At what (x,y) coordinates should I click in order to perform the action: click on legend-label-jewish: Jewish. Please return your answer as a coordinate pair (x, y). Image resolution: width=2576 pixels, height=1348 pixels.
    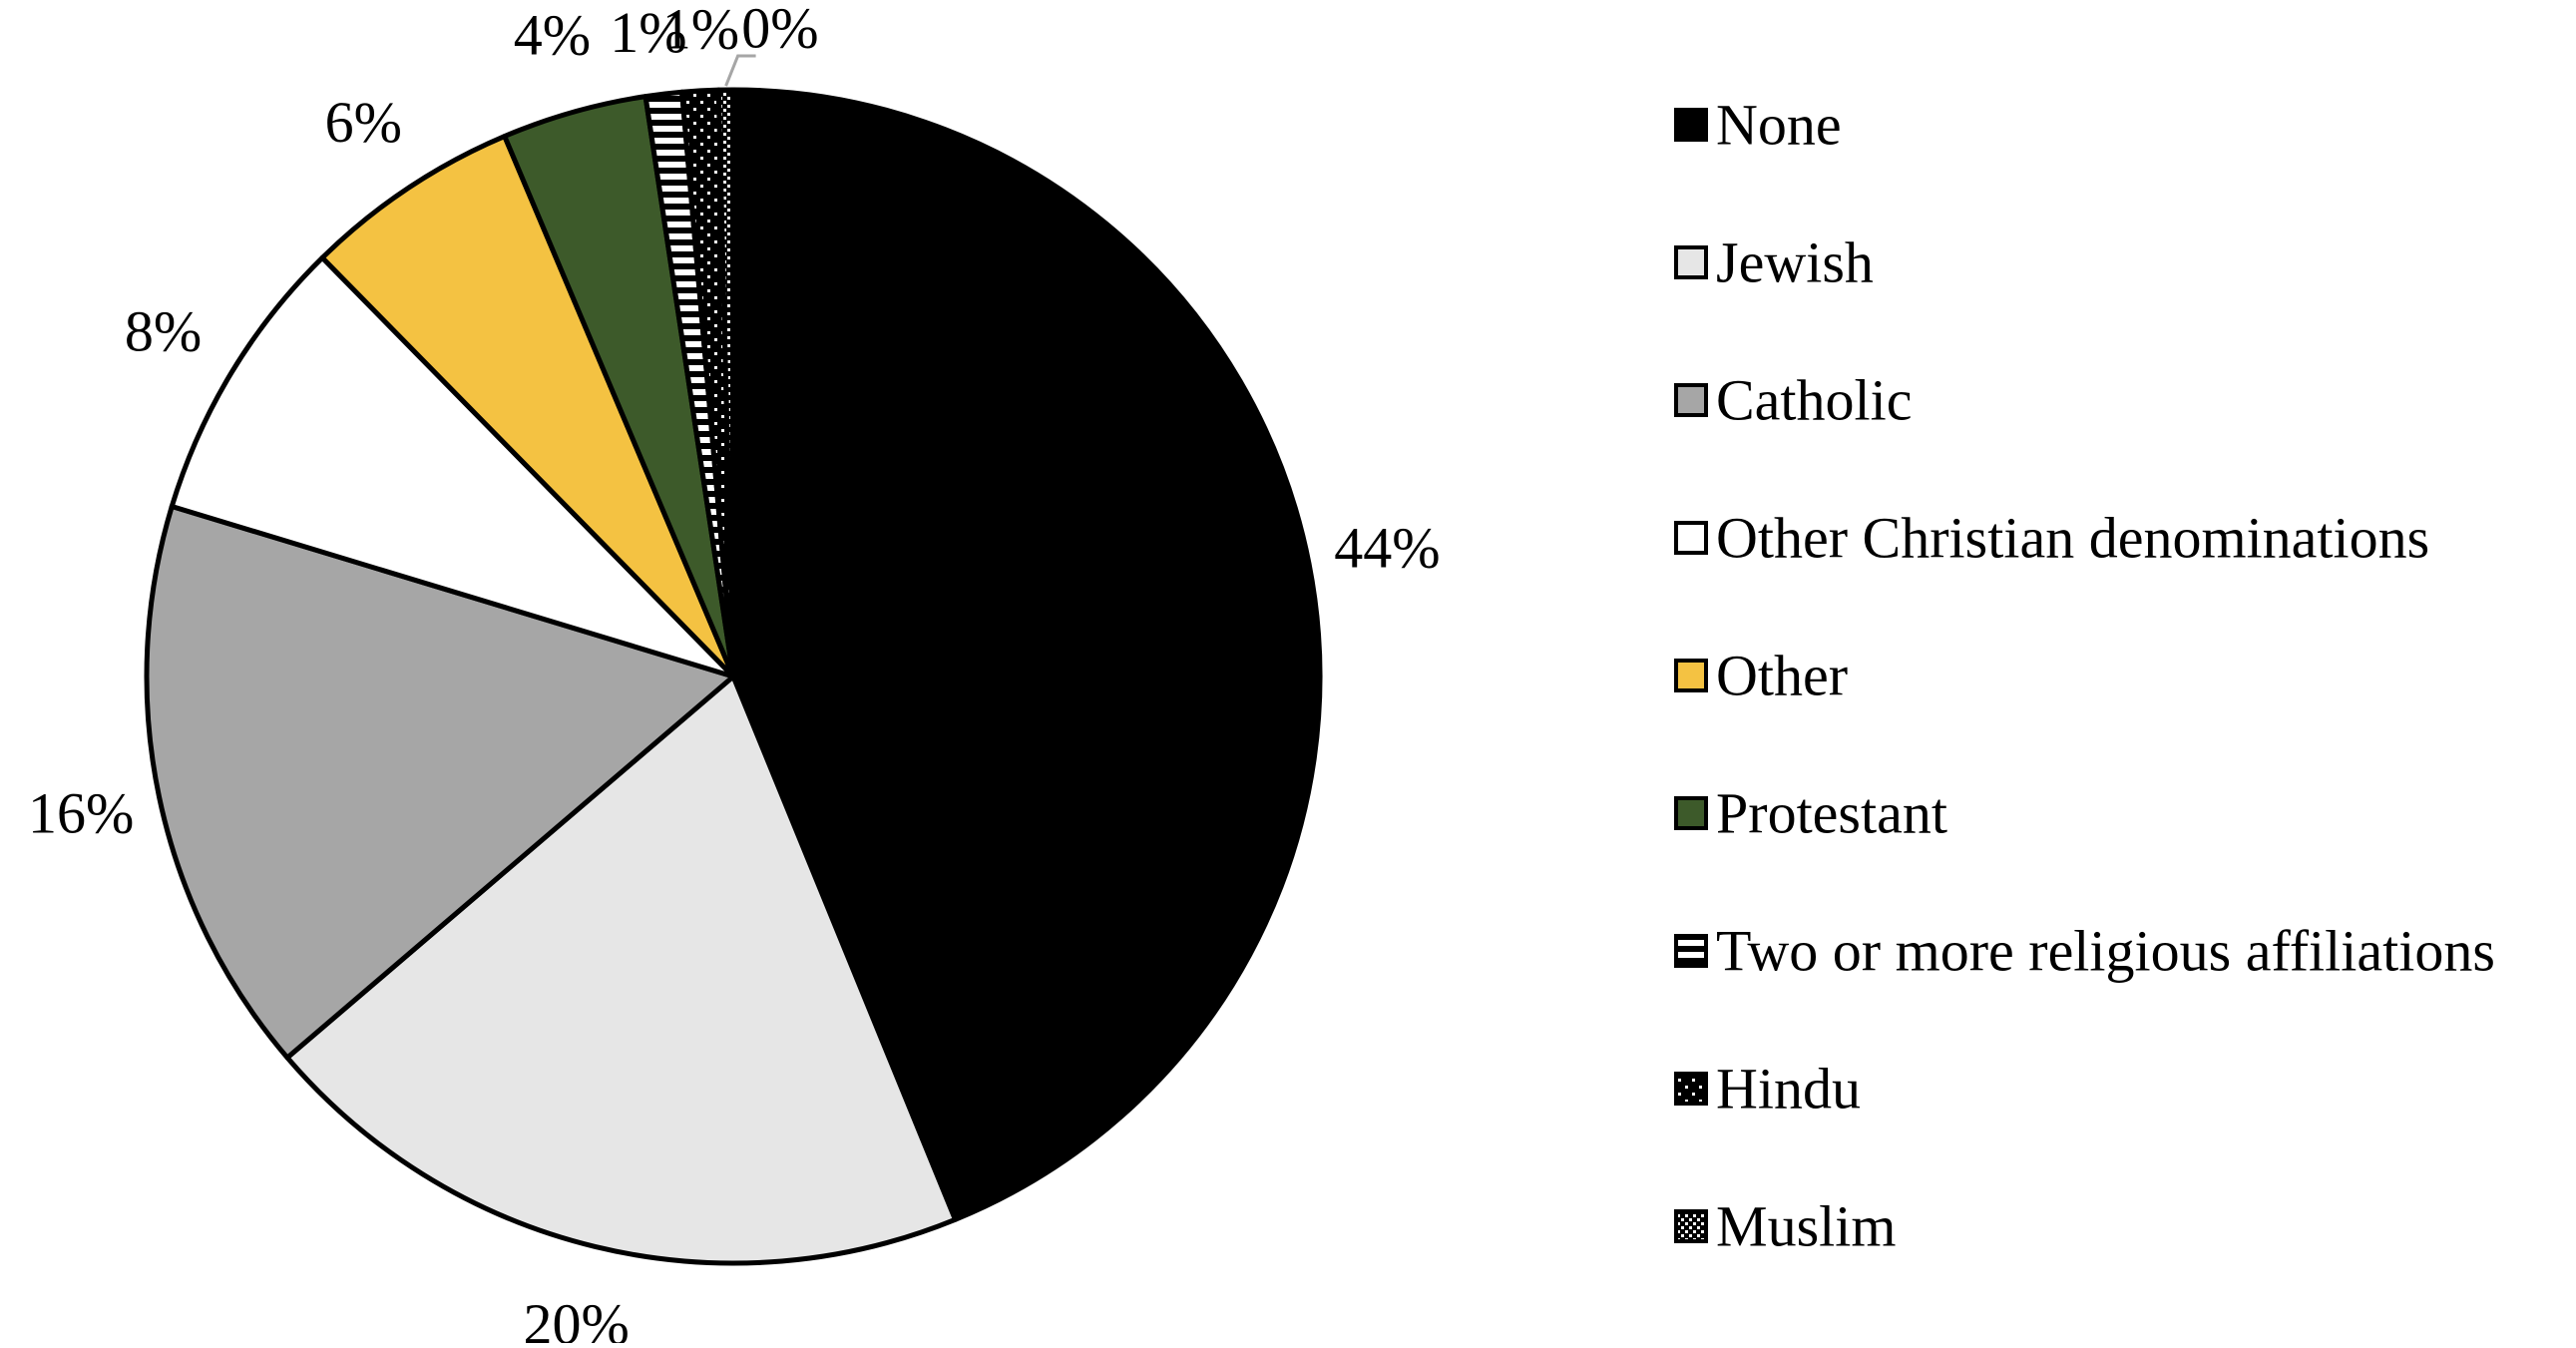
    Looking at the image, I should click on (1795, 262).